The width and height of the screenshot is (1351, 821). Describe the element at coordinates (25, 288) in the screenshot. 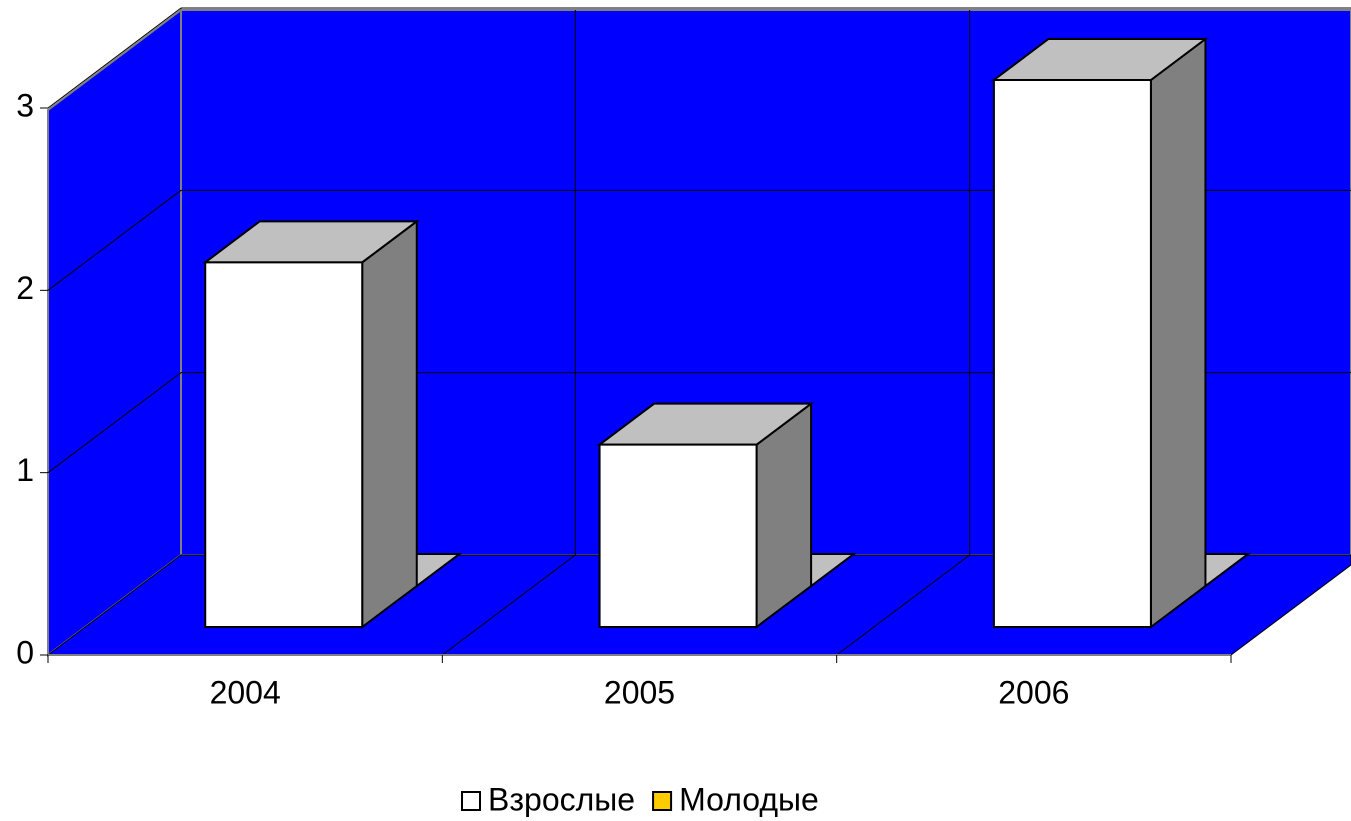

I see `y-tick-label: 2` at that location.